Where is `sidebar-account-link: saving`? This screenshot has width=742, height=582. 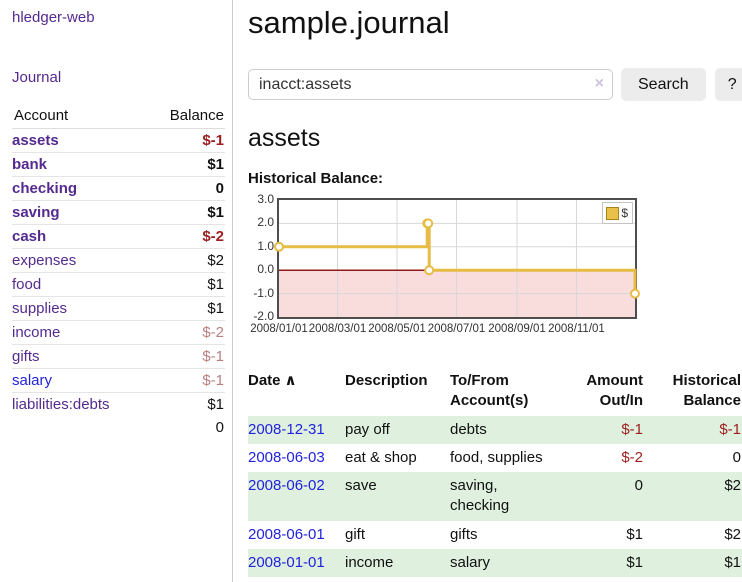 sidebar-account-link: saving is located at coordinates (36, 212).